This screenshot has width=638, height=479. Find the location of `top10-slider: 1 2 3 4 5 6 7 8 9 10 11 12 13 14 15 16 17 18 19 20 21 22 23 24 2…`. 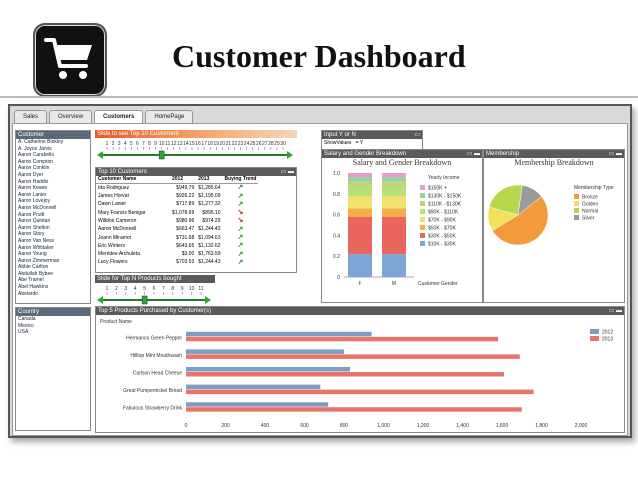

top10-slider: 1 2 3 4 5 6 7 8 9 10 11 12 13 14 15 16 17 18 19 20 21 22 23 24 2… is located at coordinates (195, 150).